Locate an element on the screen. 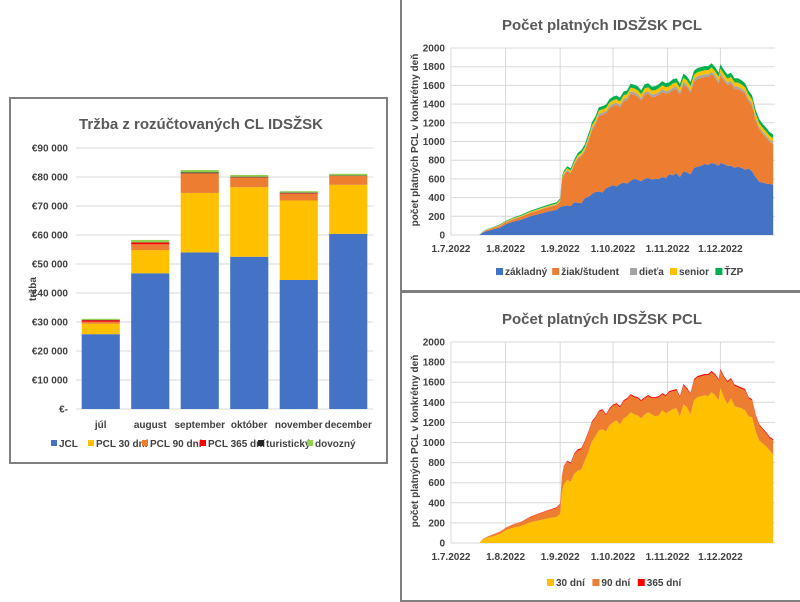 The height and width of the screenshot is (602, 800). y-tick-label: 1200 is located at coordinates (434, 423).